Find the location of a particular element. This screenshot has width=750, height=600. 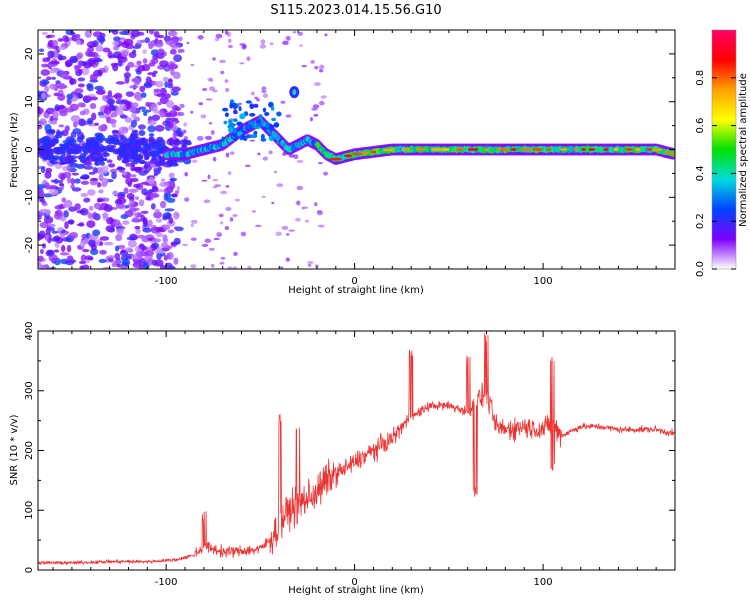

spectrogram-x-tick-label: 0 is located at coordinates (354, 281).